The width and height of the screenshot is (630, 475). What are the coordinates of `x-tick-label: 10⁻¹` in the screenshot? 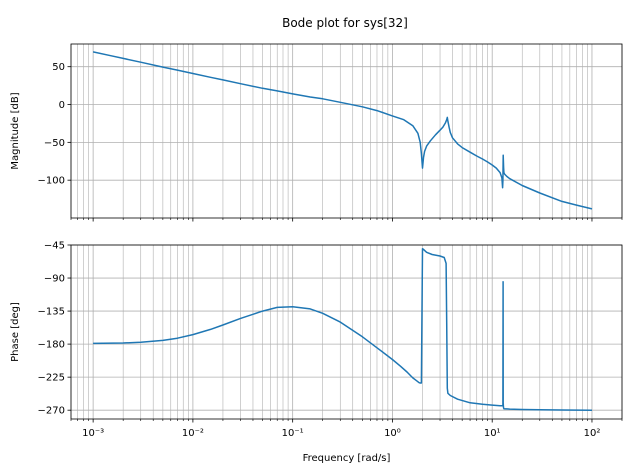 It's located at (293, 433).